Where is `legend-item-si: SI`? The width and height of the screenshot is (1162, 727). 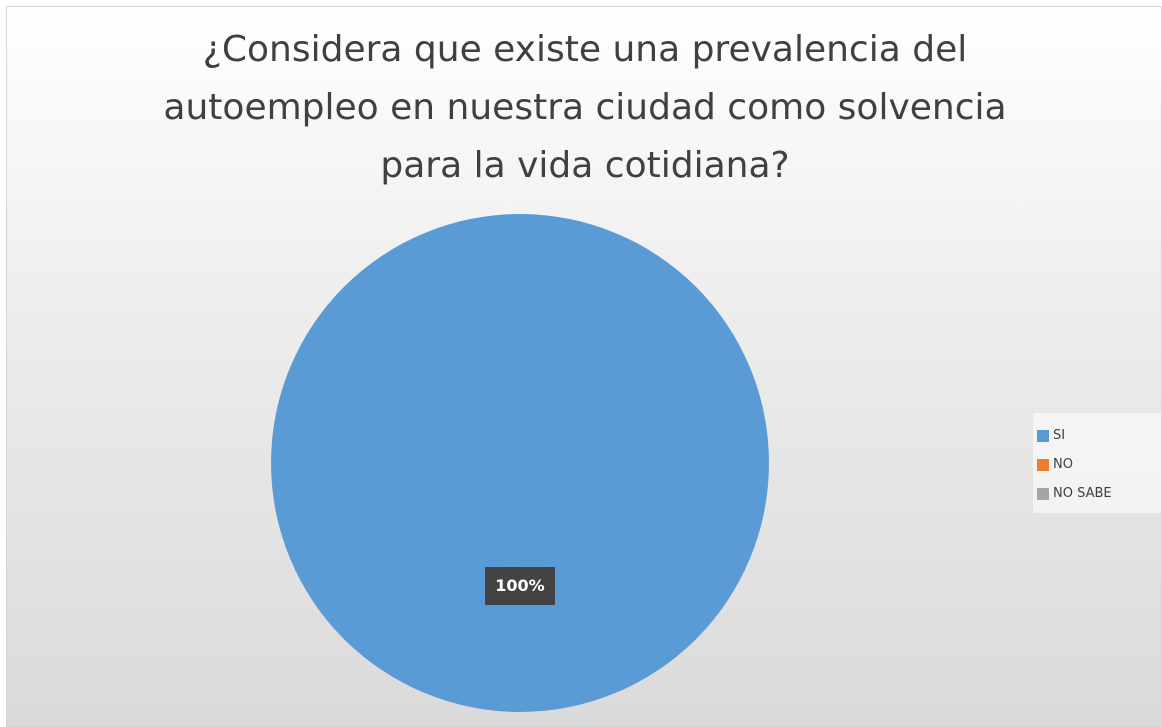 legend-item-si: SI is located at coordinates (1099, 435).